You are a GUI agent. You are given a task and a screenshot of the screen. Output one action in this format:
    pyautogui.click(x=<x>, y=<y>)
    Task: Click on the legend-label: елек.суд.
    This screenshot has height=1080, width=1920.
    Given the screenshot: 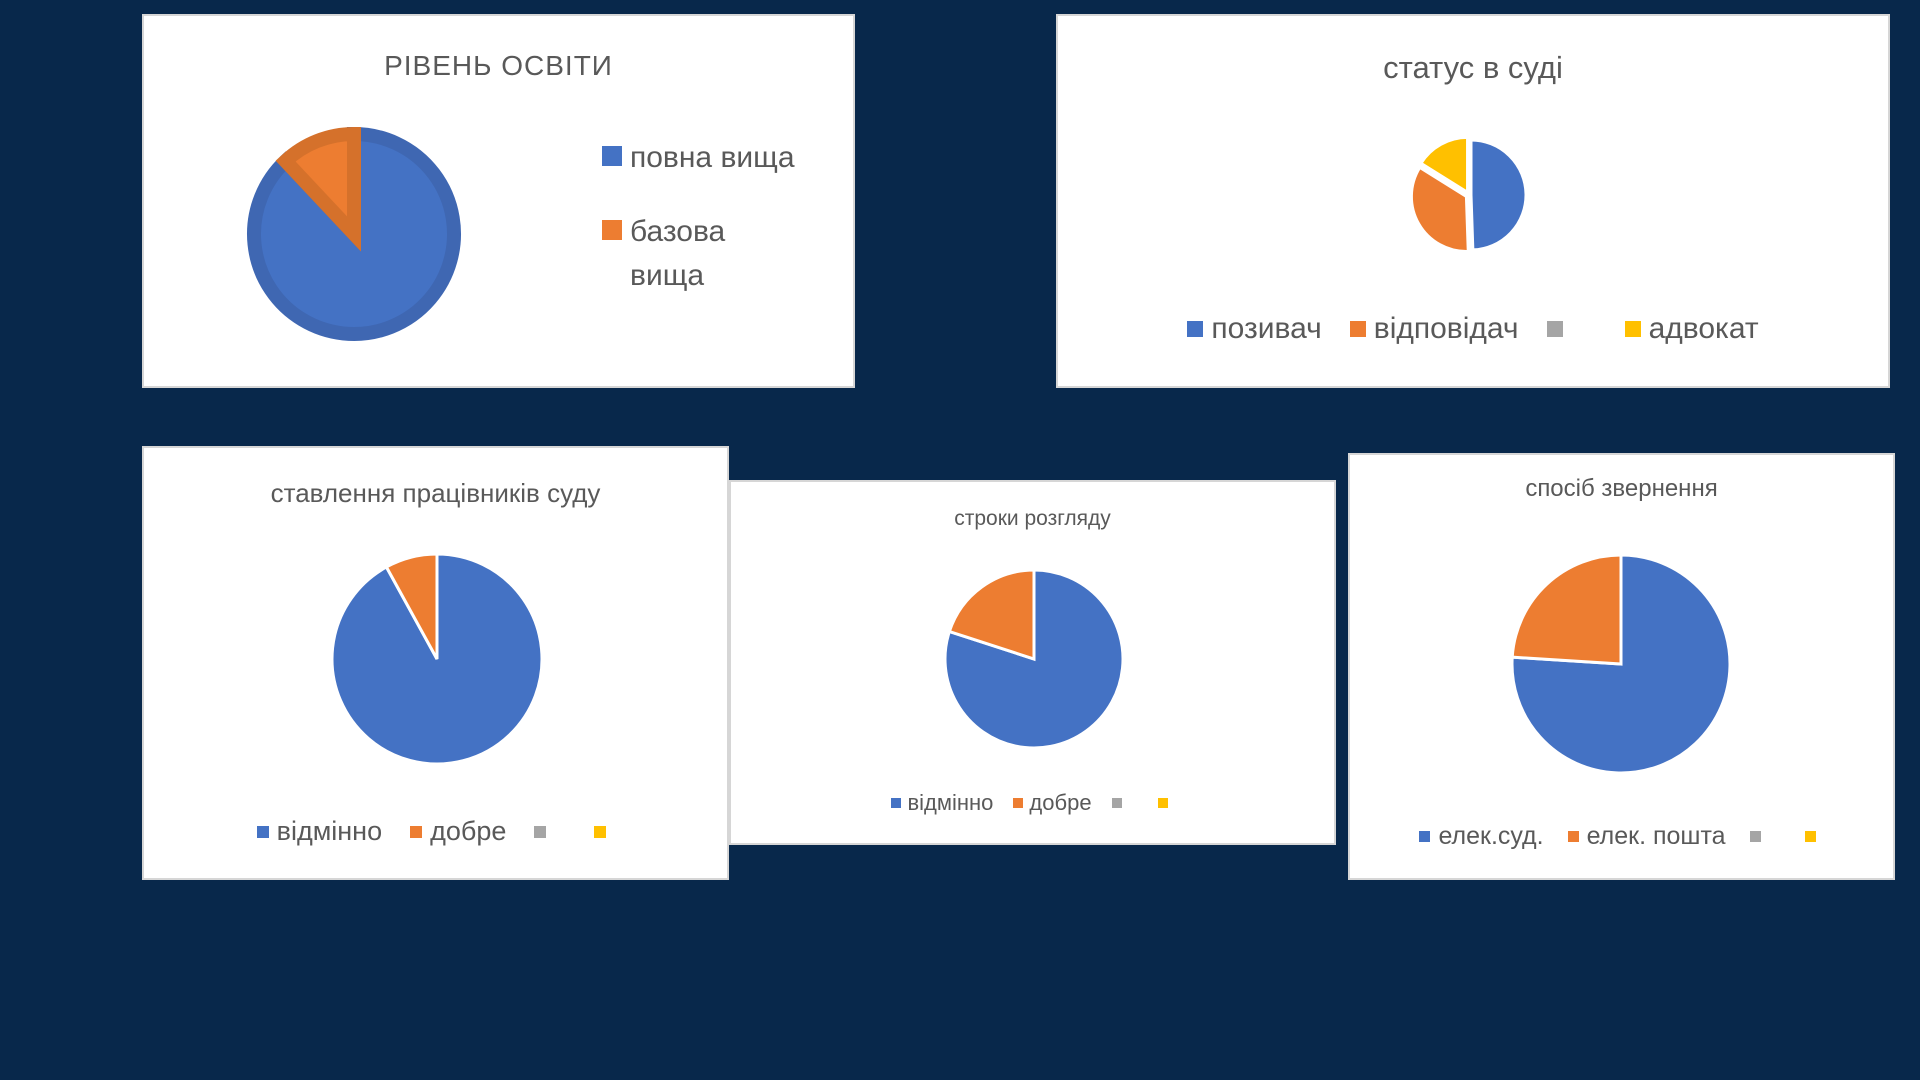 What is the action you would take?
    pyautogui.click(x=1491, y=836)
    